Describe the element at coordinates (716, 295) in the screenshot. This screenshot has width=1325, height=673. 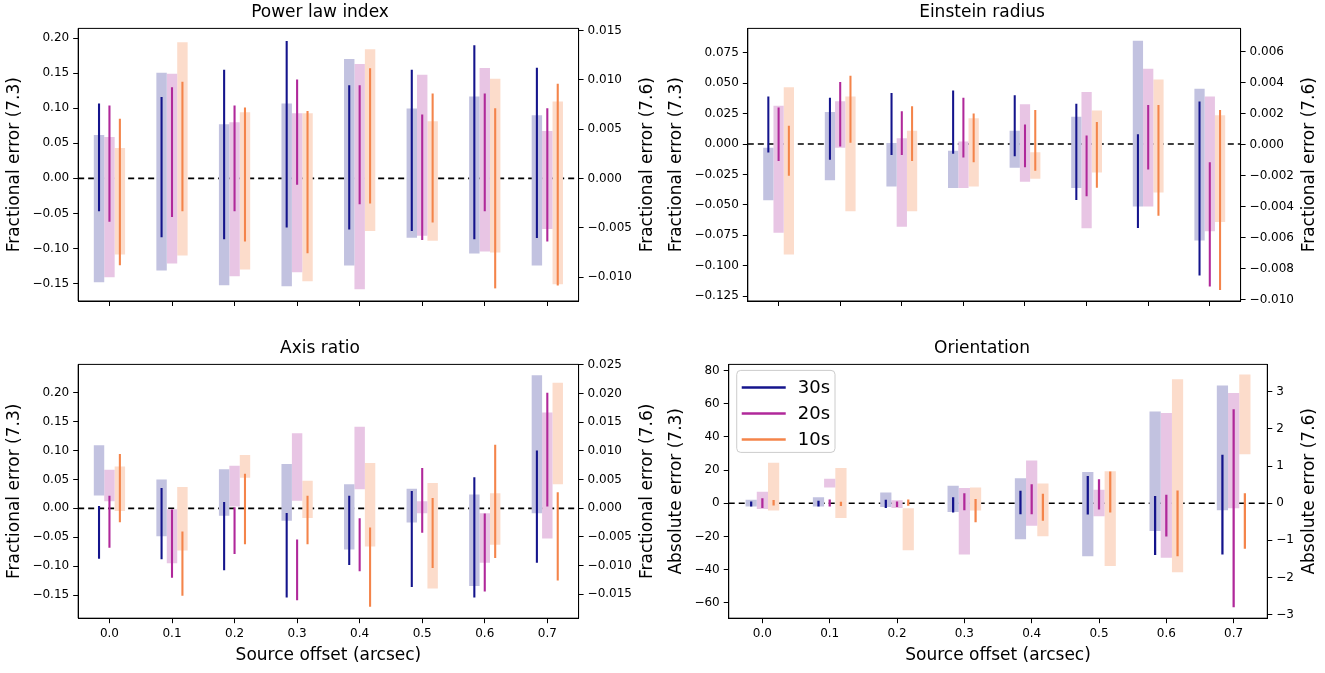
I see `y-tick-label: −0.125` at that location.